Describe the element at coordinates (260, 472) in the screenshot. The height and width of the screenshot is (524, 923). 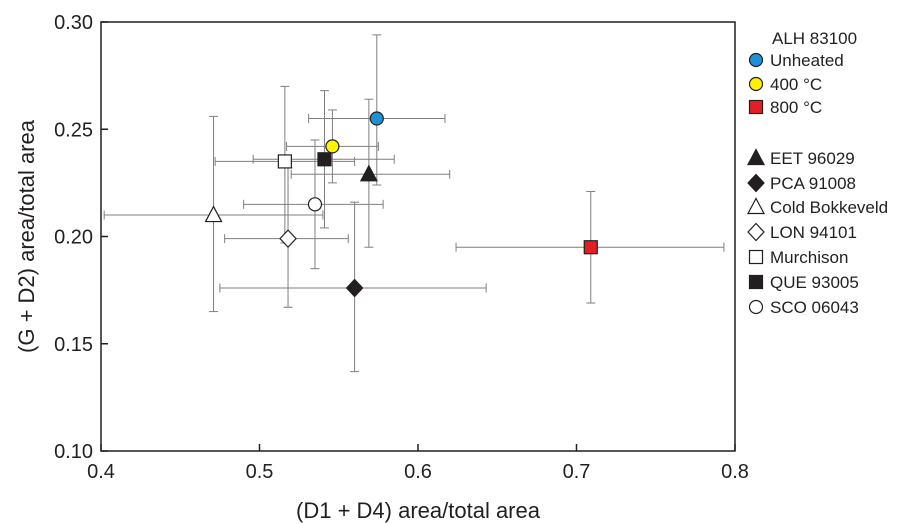
I see `x-tick-label: 0.5` at that location.